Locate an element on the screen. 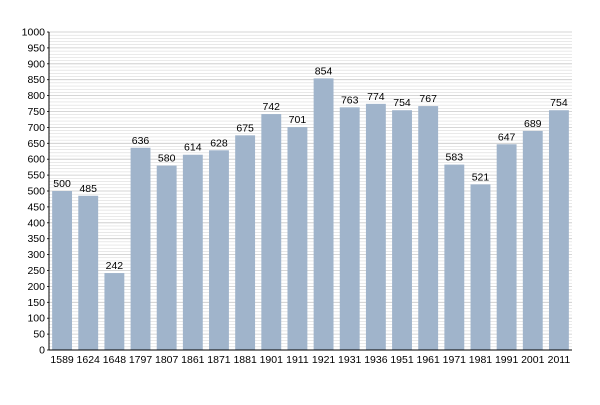  x-tick-label: 1921 is located at coordinates (324, 360).